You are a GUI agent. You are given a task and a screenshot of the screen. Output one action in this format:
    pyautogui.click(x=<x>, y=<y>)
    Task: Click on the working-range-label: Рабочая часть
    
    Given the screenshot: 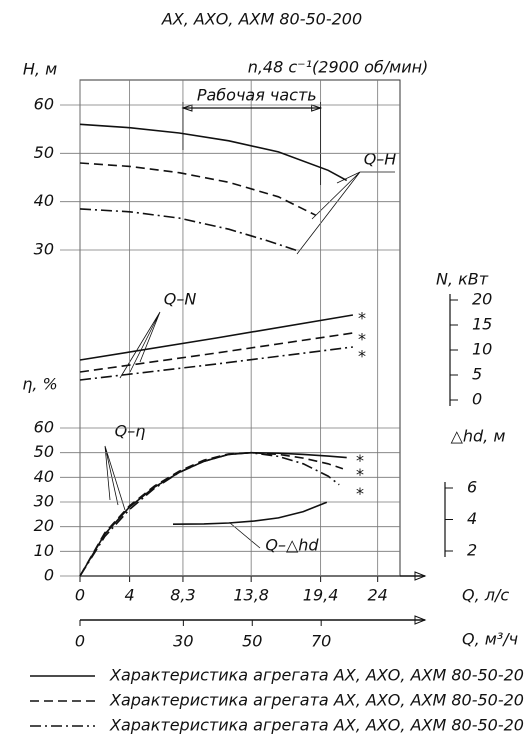 What is the action you would take?
    pyautogui.click(x=257, y=95)
    